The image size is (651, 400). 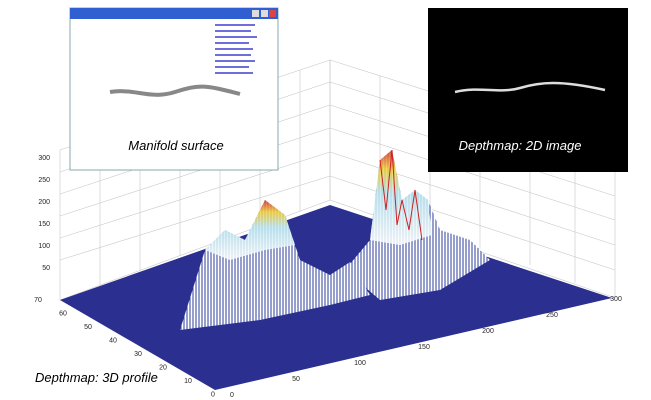 I want to click on tick-label: 30, so click(x=138, y=354).